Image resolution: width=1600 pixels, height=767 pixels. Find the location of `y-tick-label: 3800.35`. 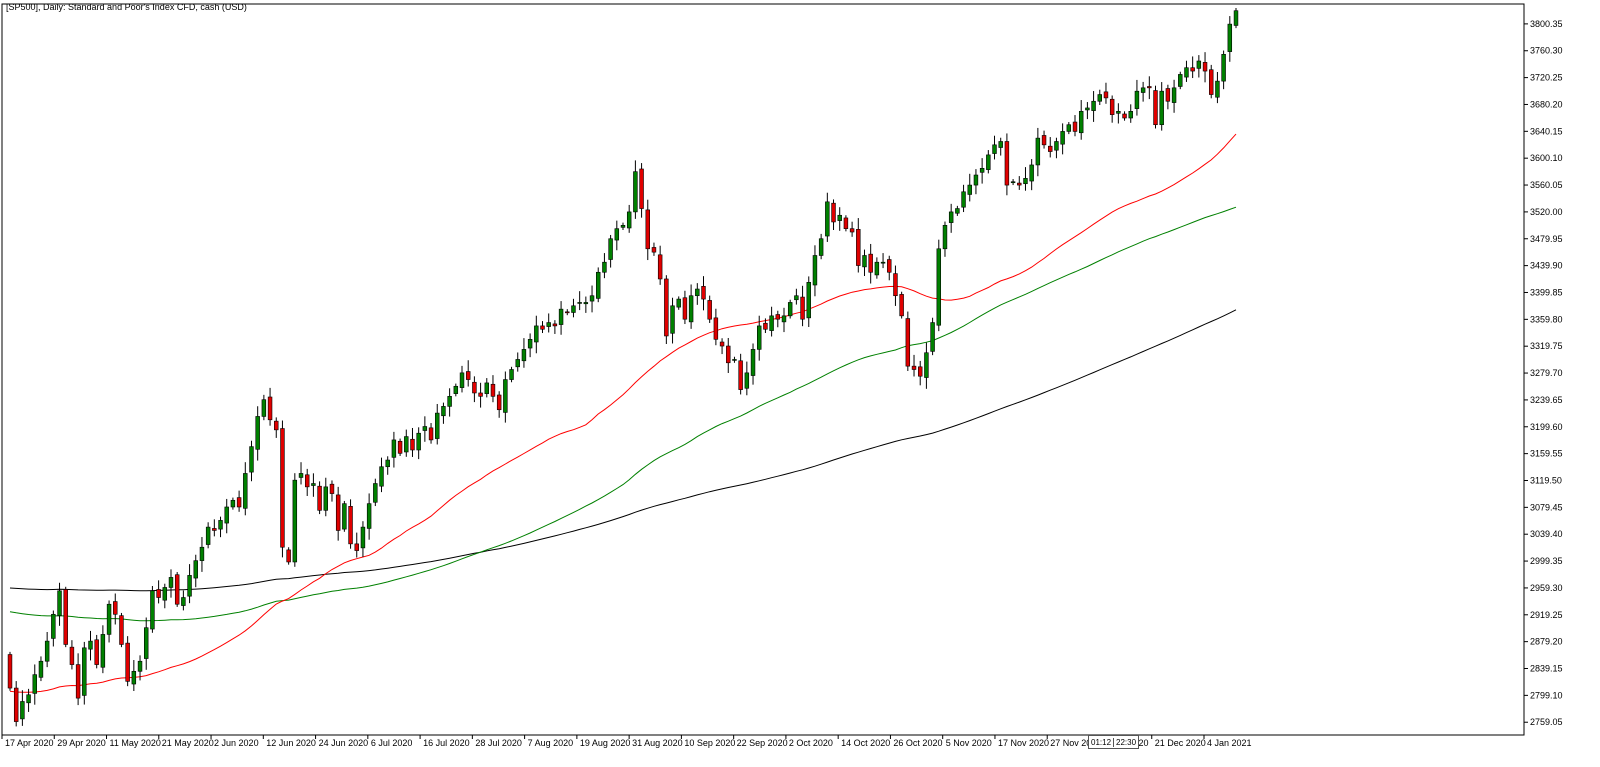

y-tick-label: 3800.35 is located at coordinates (1546, 24).